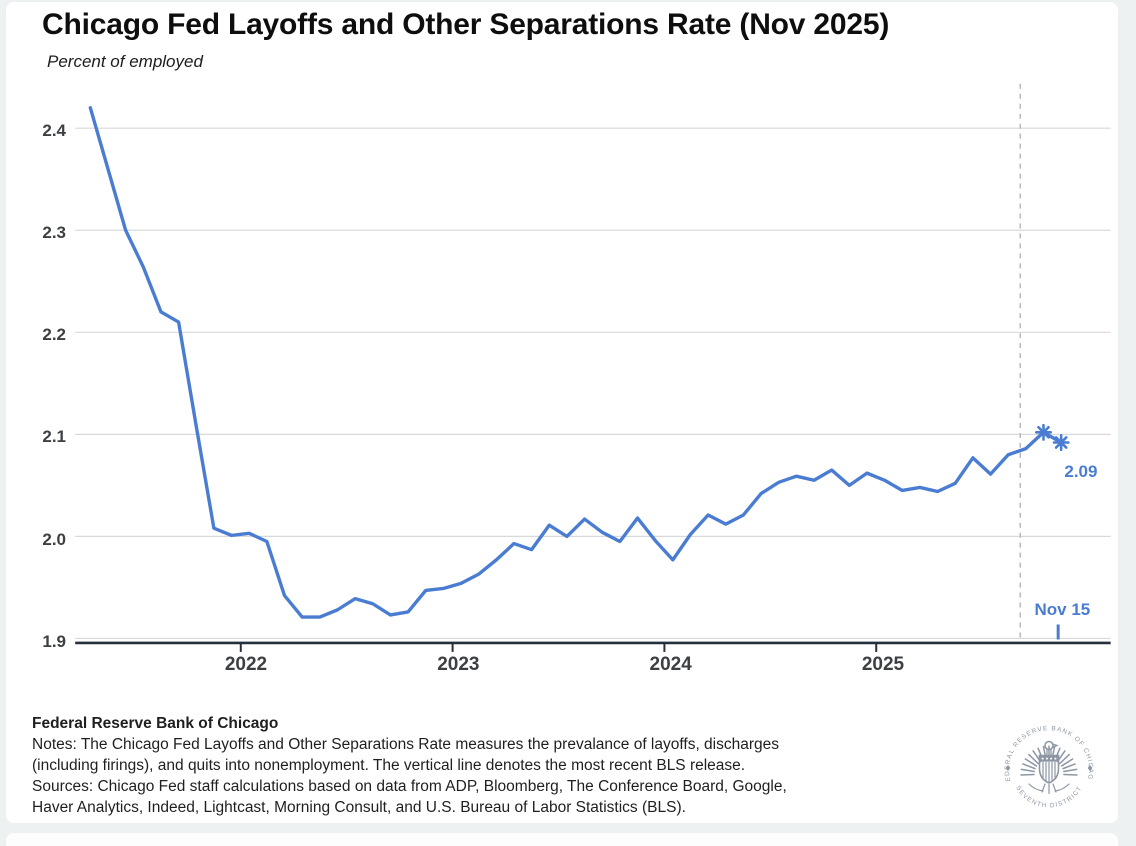 This screenshot has width=1136, height=846. I want to click on chart-subtitle: Percent of employed, so click(125, 61).